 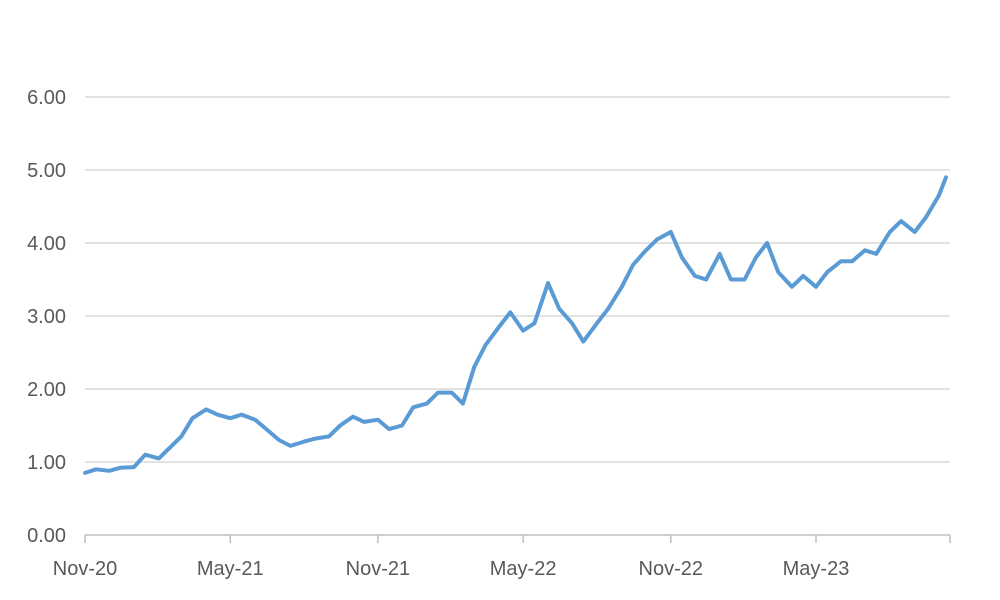 What do you see at coordinates (816, 569) in the screenshot?
I see `x-tick-label: May-23` at bounding box center [816, 569].